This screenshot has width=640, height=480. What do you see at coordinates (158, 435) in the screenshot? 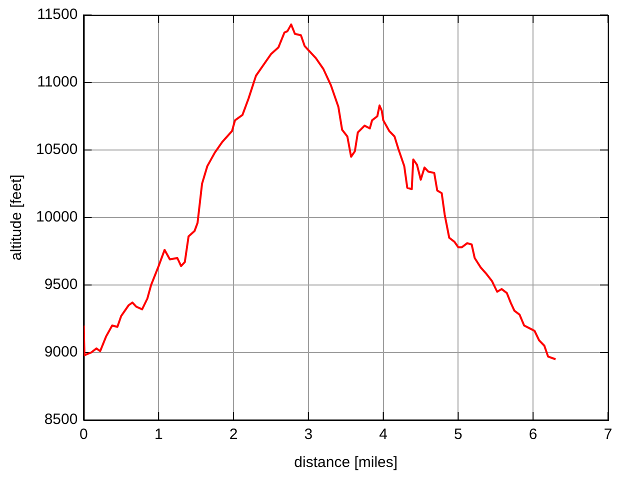
I see `x-tick-label: 1` at bounding box center [158, 435].